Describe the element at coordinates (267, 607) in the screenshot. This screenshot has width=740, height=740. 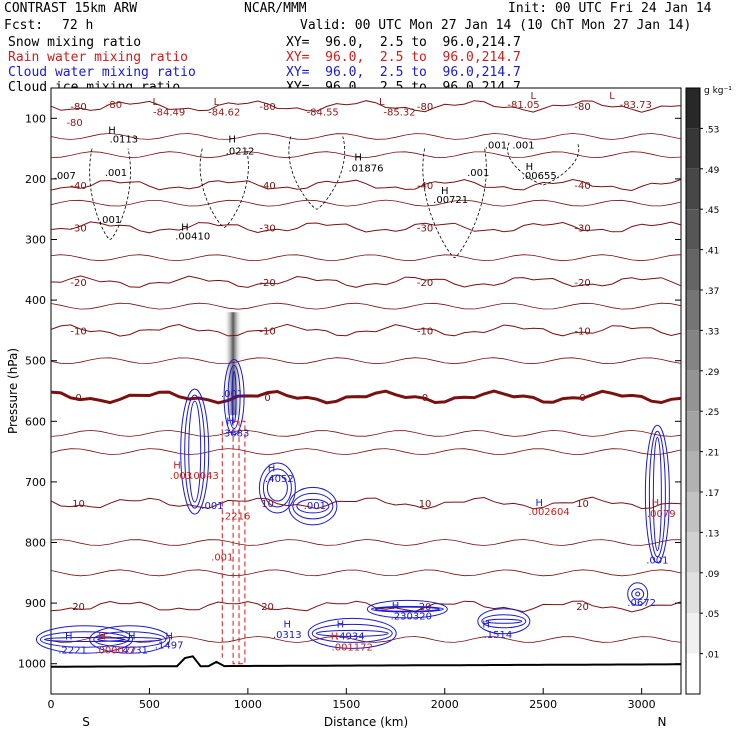
I see `isotherm-label: 20` at that location.